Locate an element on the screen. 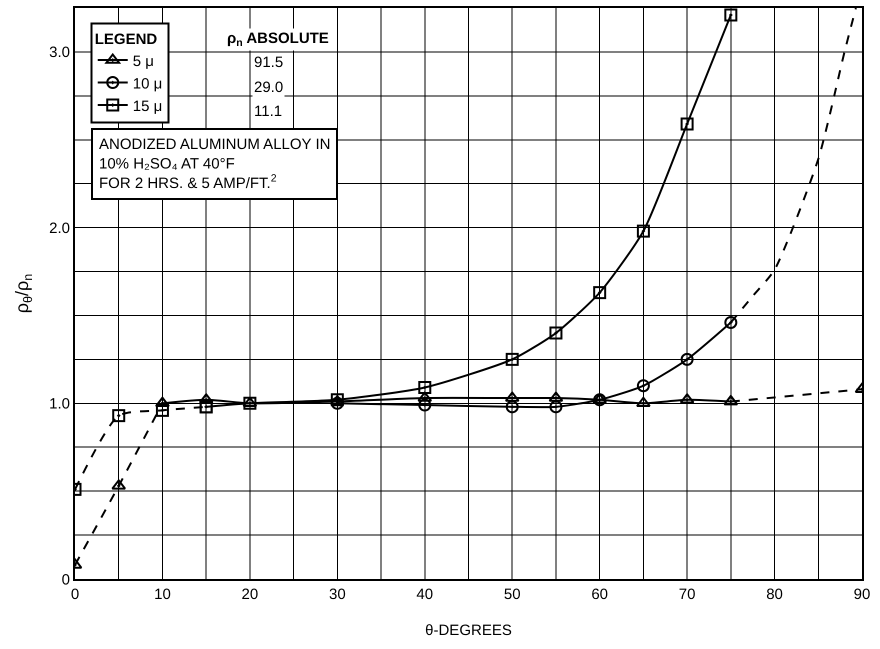 Image resolution: width=880 pixels, height=649 pixels. annotation: 91.5 is located at coordinates (269, 62).